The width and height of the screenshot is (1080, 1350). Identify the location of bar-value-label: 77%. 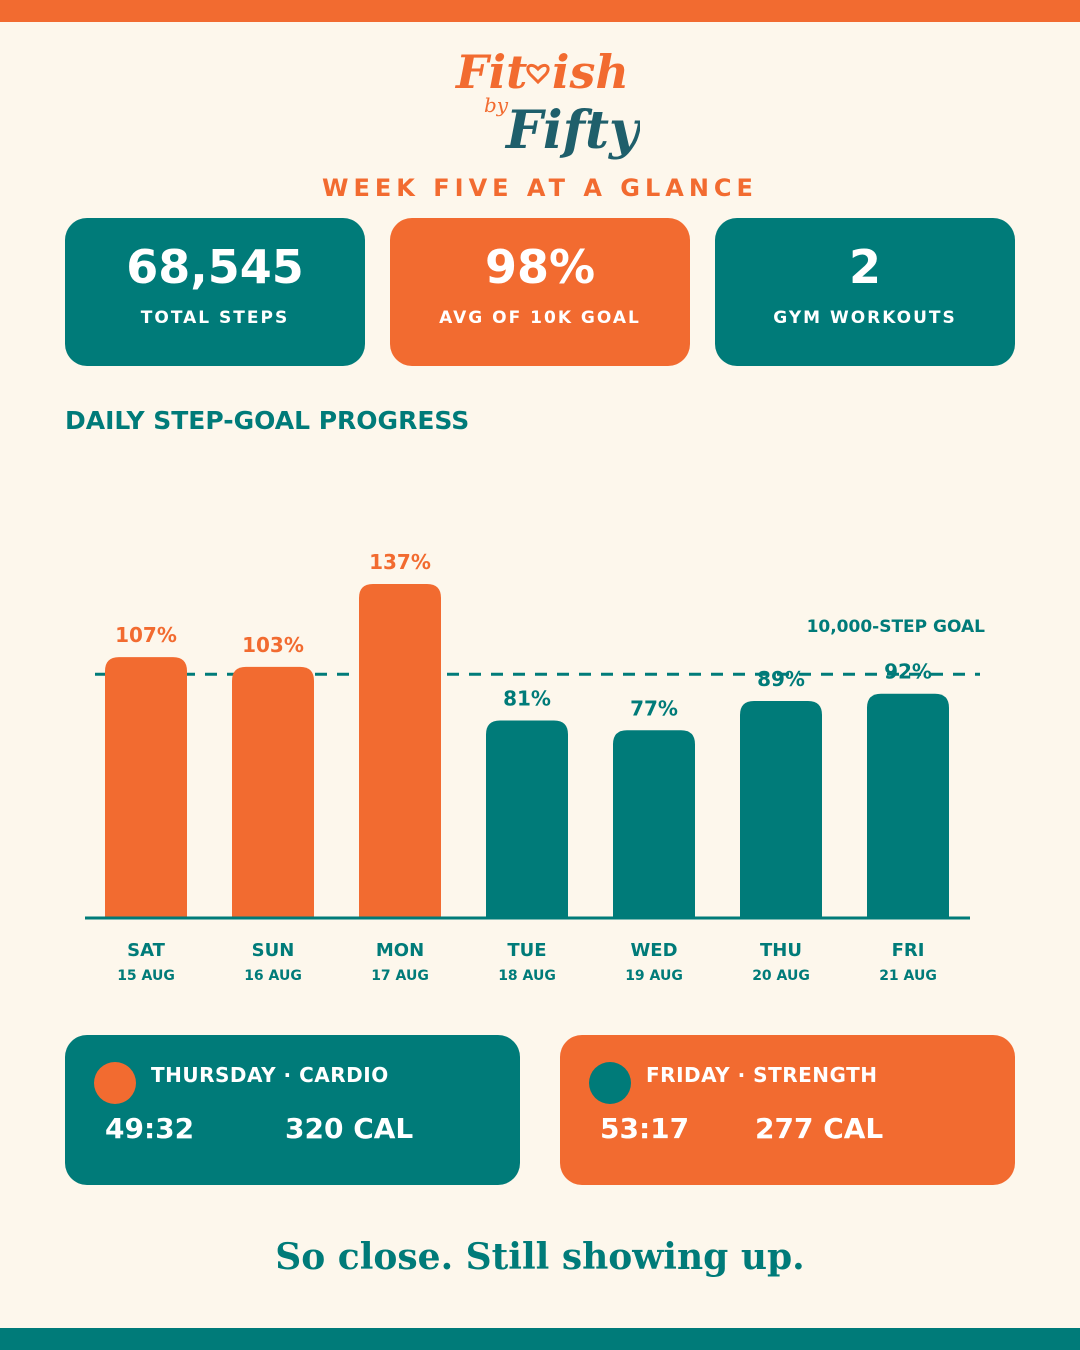
(654, 708).